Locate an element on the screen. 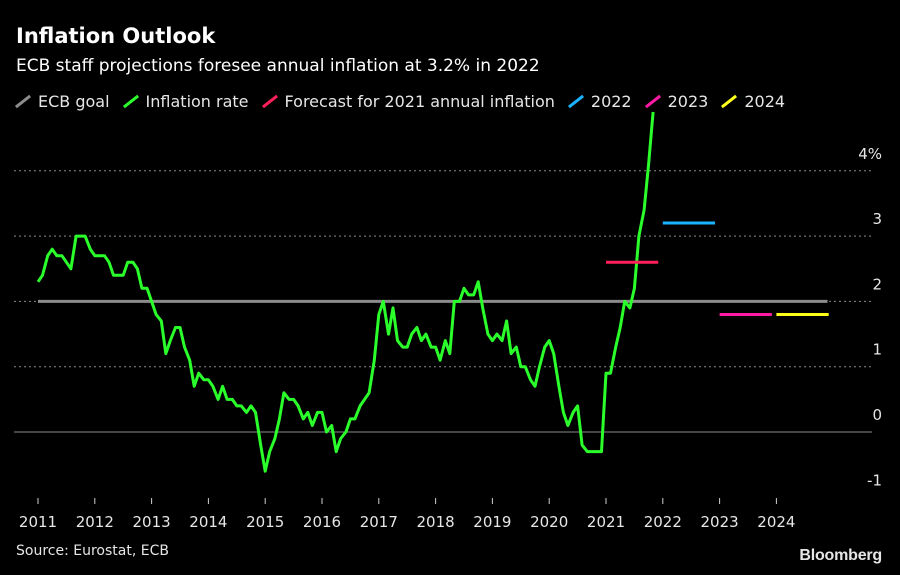 Image resolution: width=900 pixels, height=575 pixels. legend-label-inflation-rate: Inflation rate is located at coordinates (197, 101).